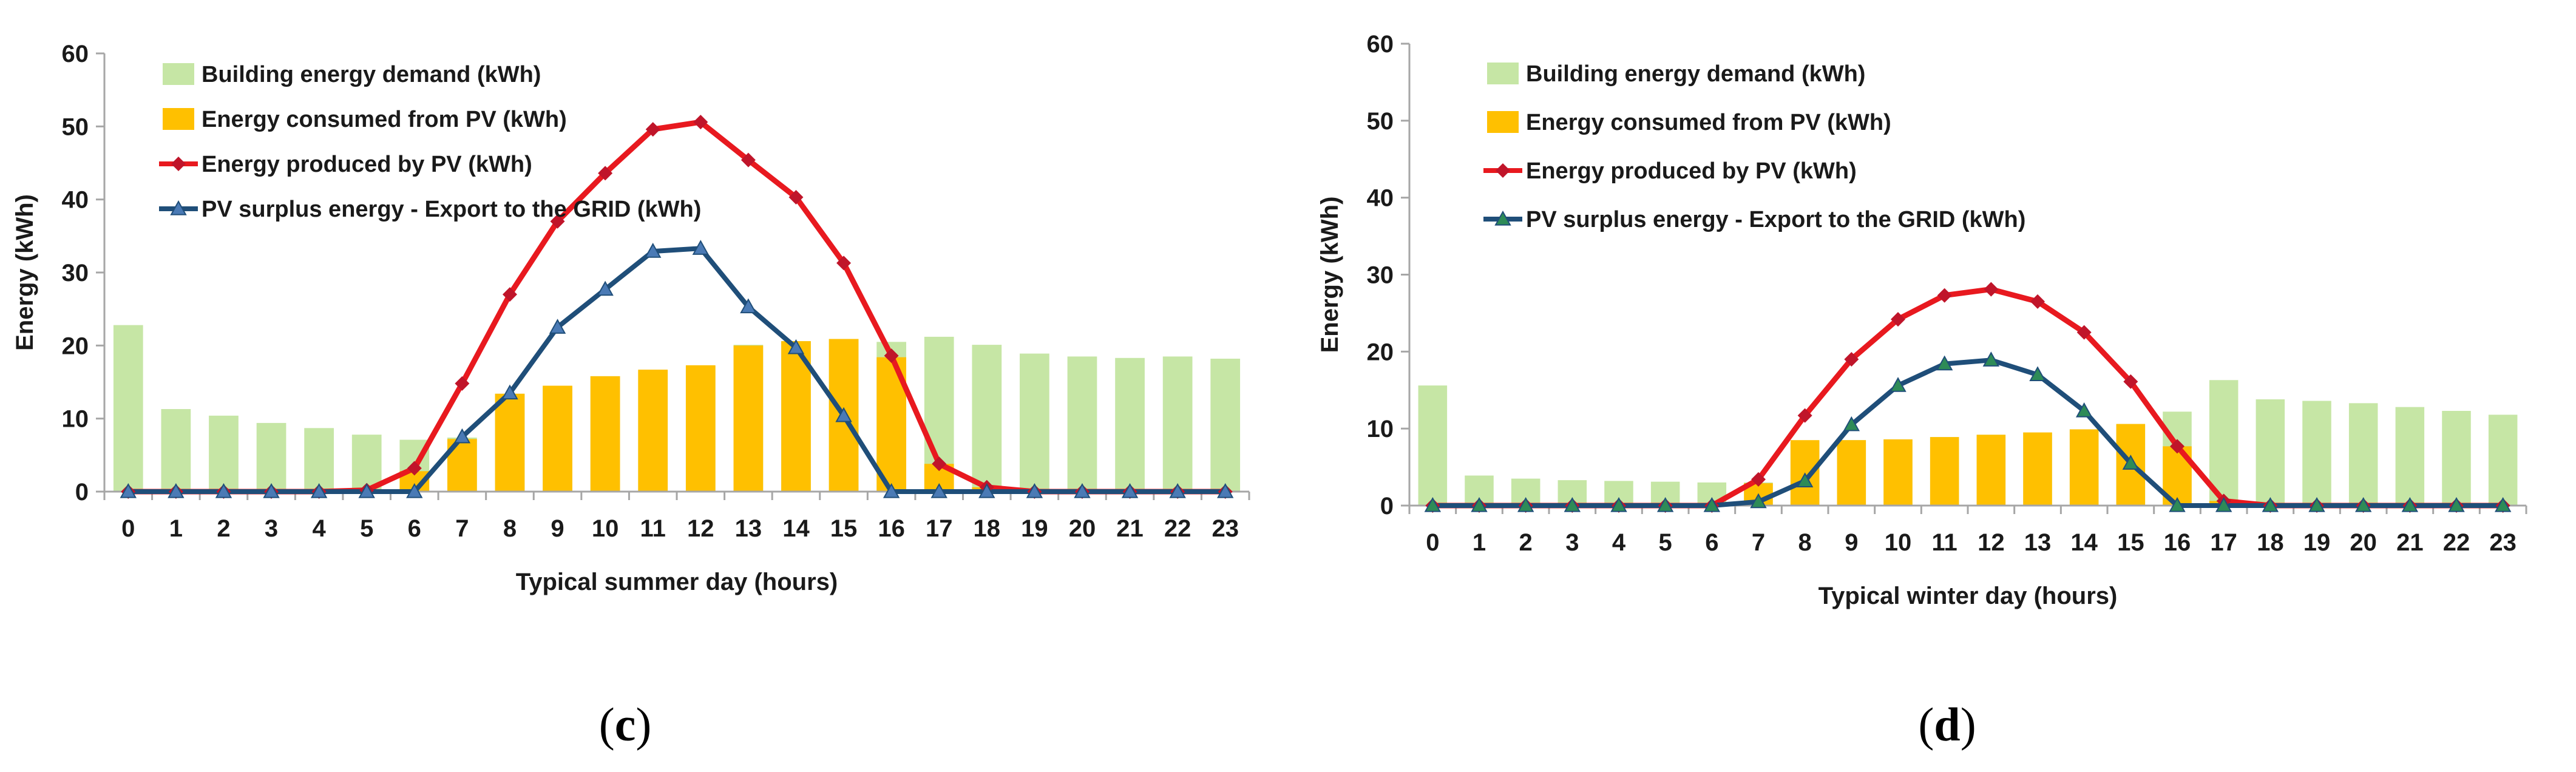  I want to click on legend-demand-label: Building energy demand (kWh), so click(372, 74).